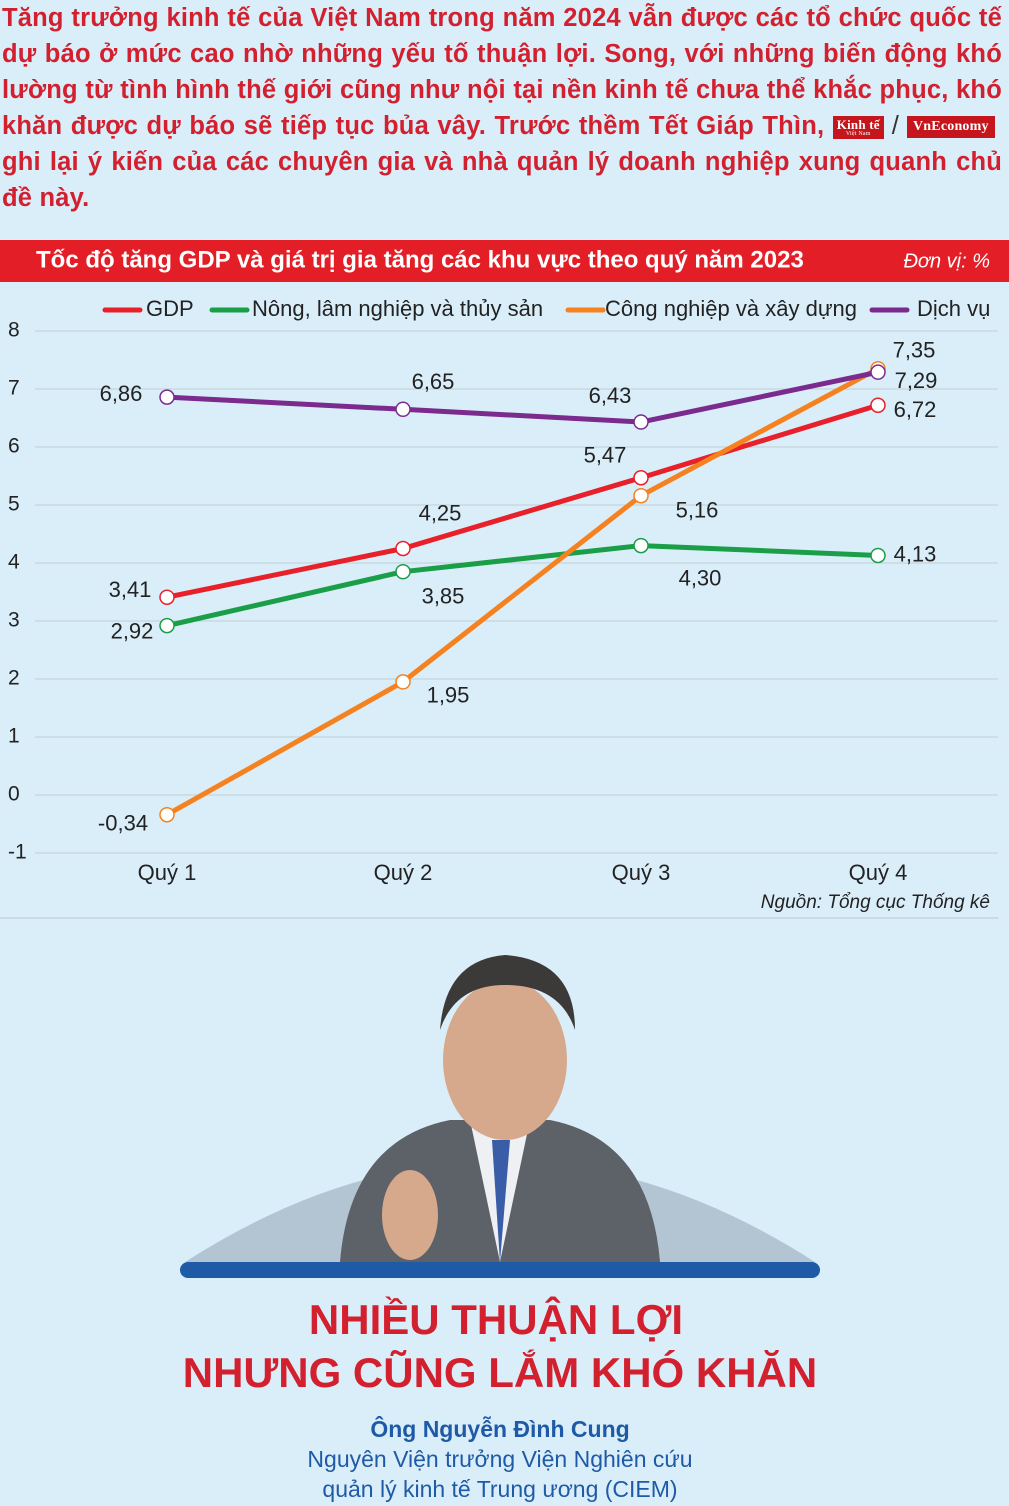  I want to click on unit: Đơn vị: %, so click(946, 261).